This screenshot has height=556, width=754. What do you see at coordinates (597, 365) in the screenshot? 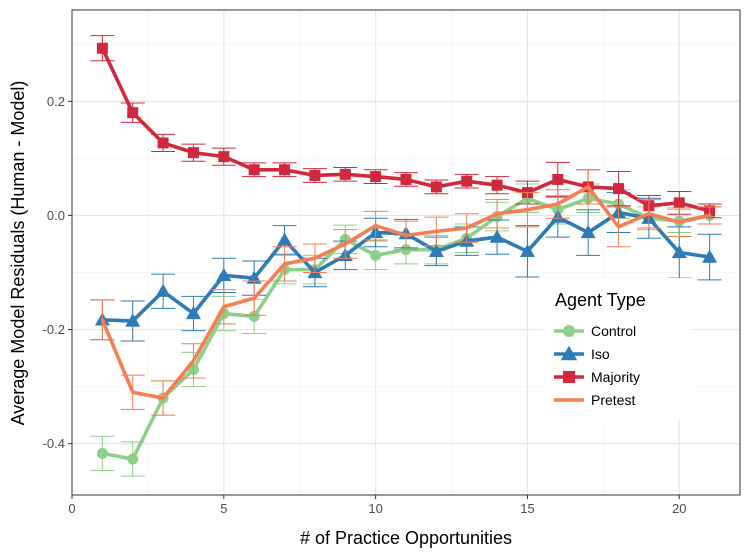
I see `legend-items: Control Iso Majority Pretest` at bounding box center [597, 365].